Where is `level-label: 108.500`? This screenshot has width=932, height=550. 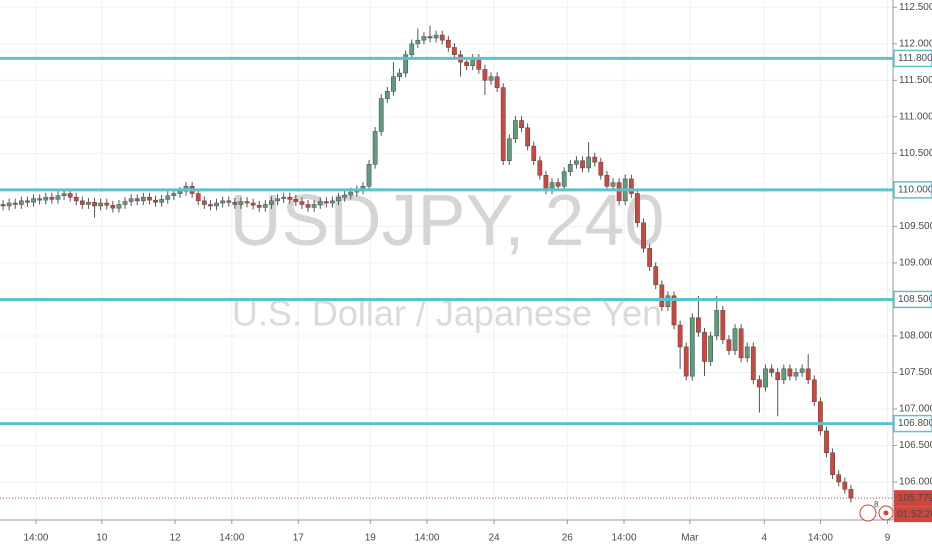
level-label: 108.500 is located at coordinates (915, 299).